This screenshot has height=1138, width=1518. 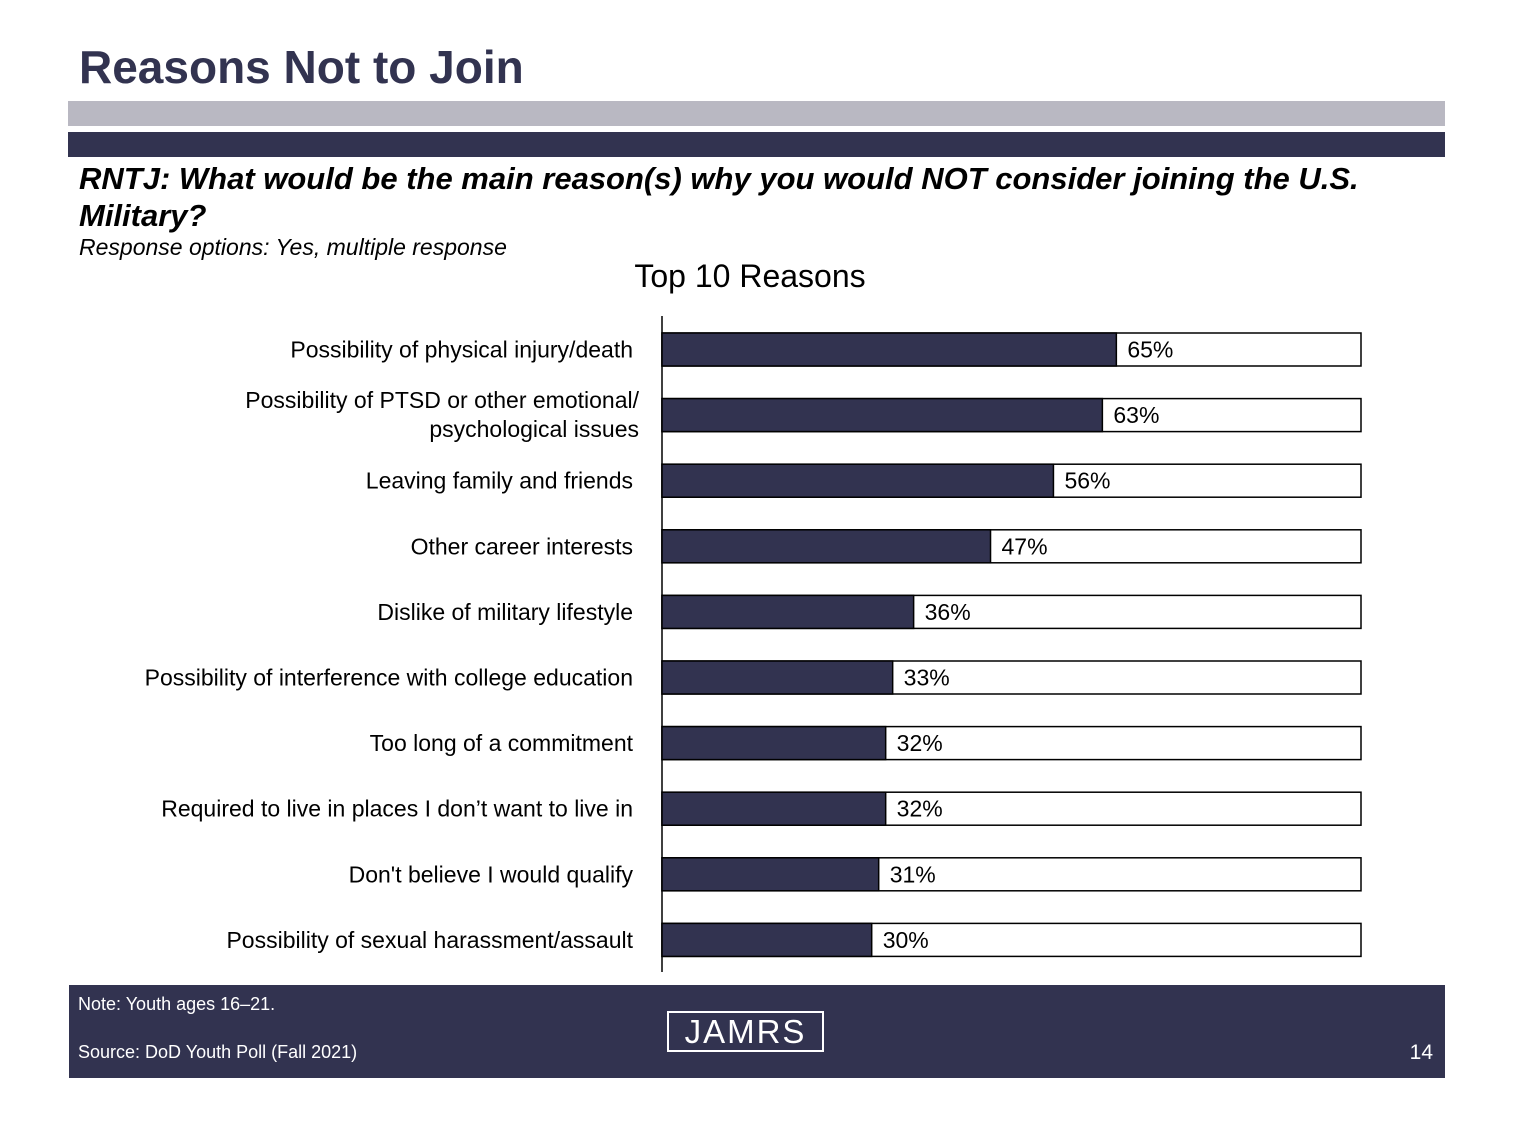 I want to click on data-label: 56%, so click(x=1087, y=481).